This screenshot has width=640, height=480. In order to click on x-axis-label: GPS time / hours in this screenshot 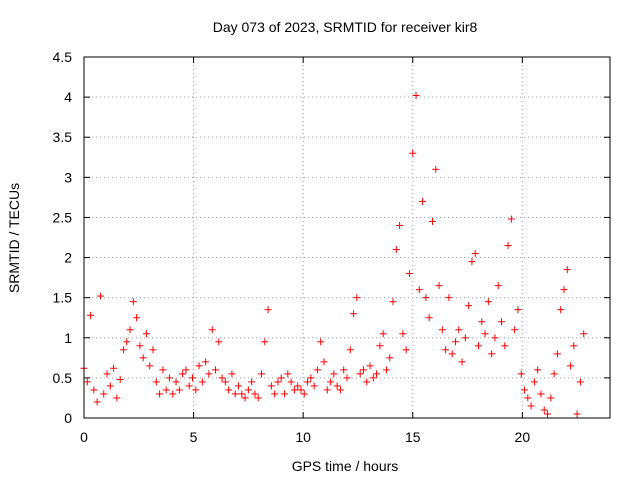, I will do `click(345, 466)`.